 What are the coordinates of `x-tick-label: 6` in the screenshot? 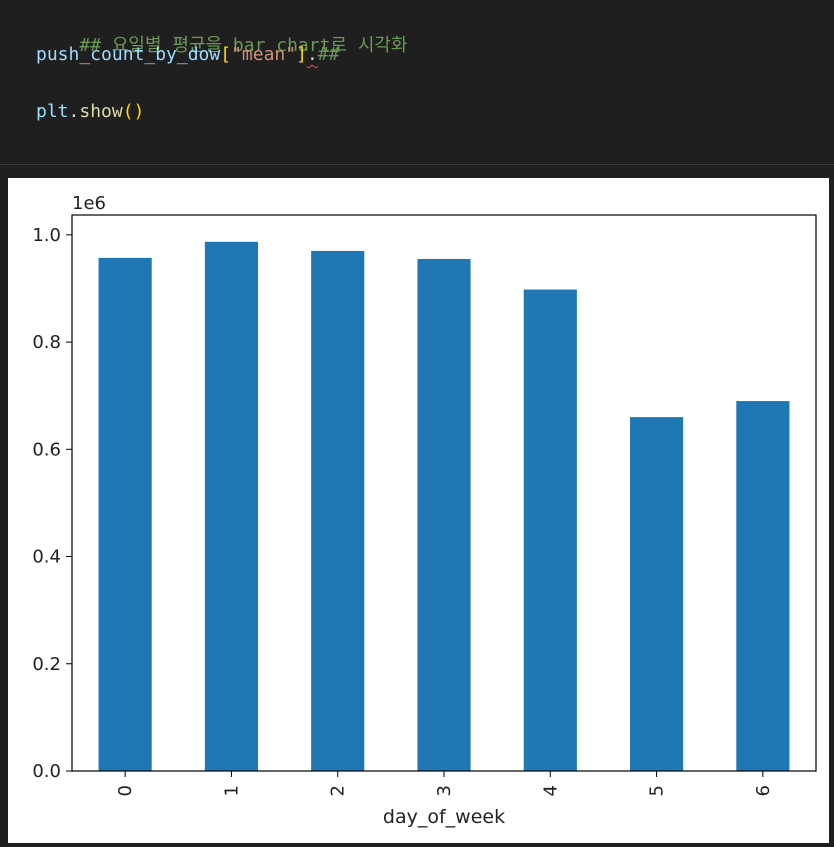 It's located at (763, 790).